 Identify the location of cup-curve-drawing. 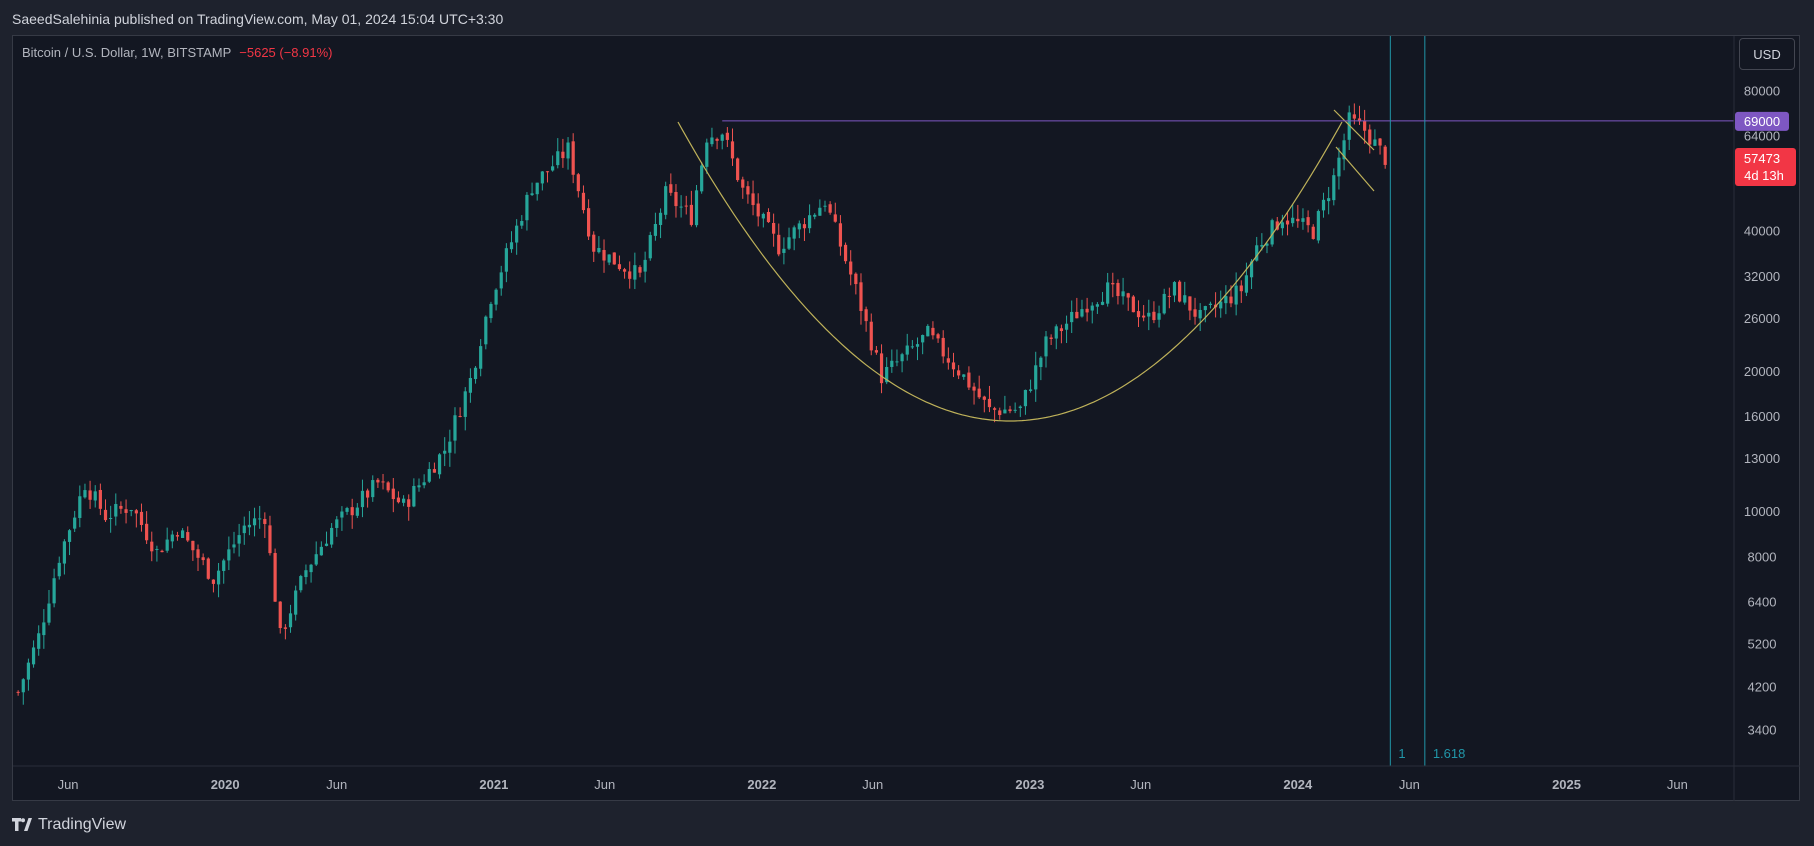
(1010, 271).